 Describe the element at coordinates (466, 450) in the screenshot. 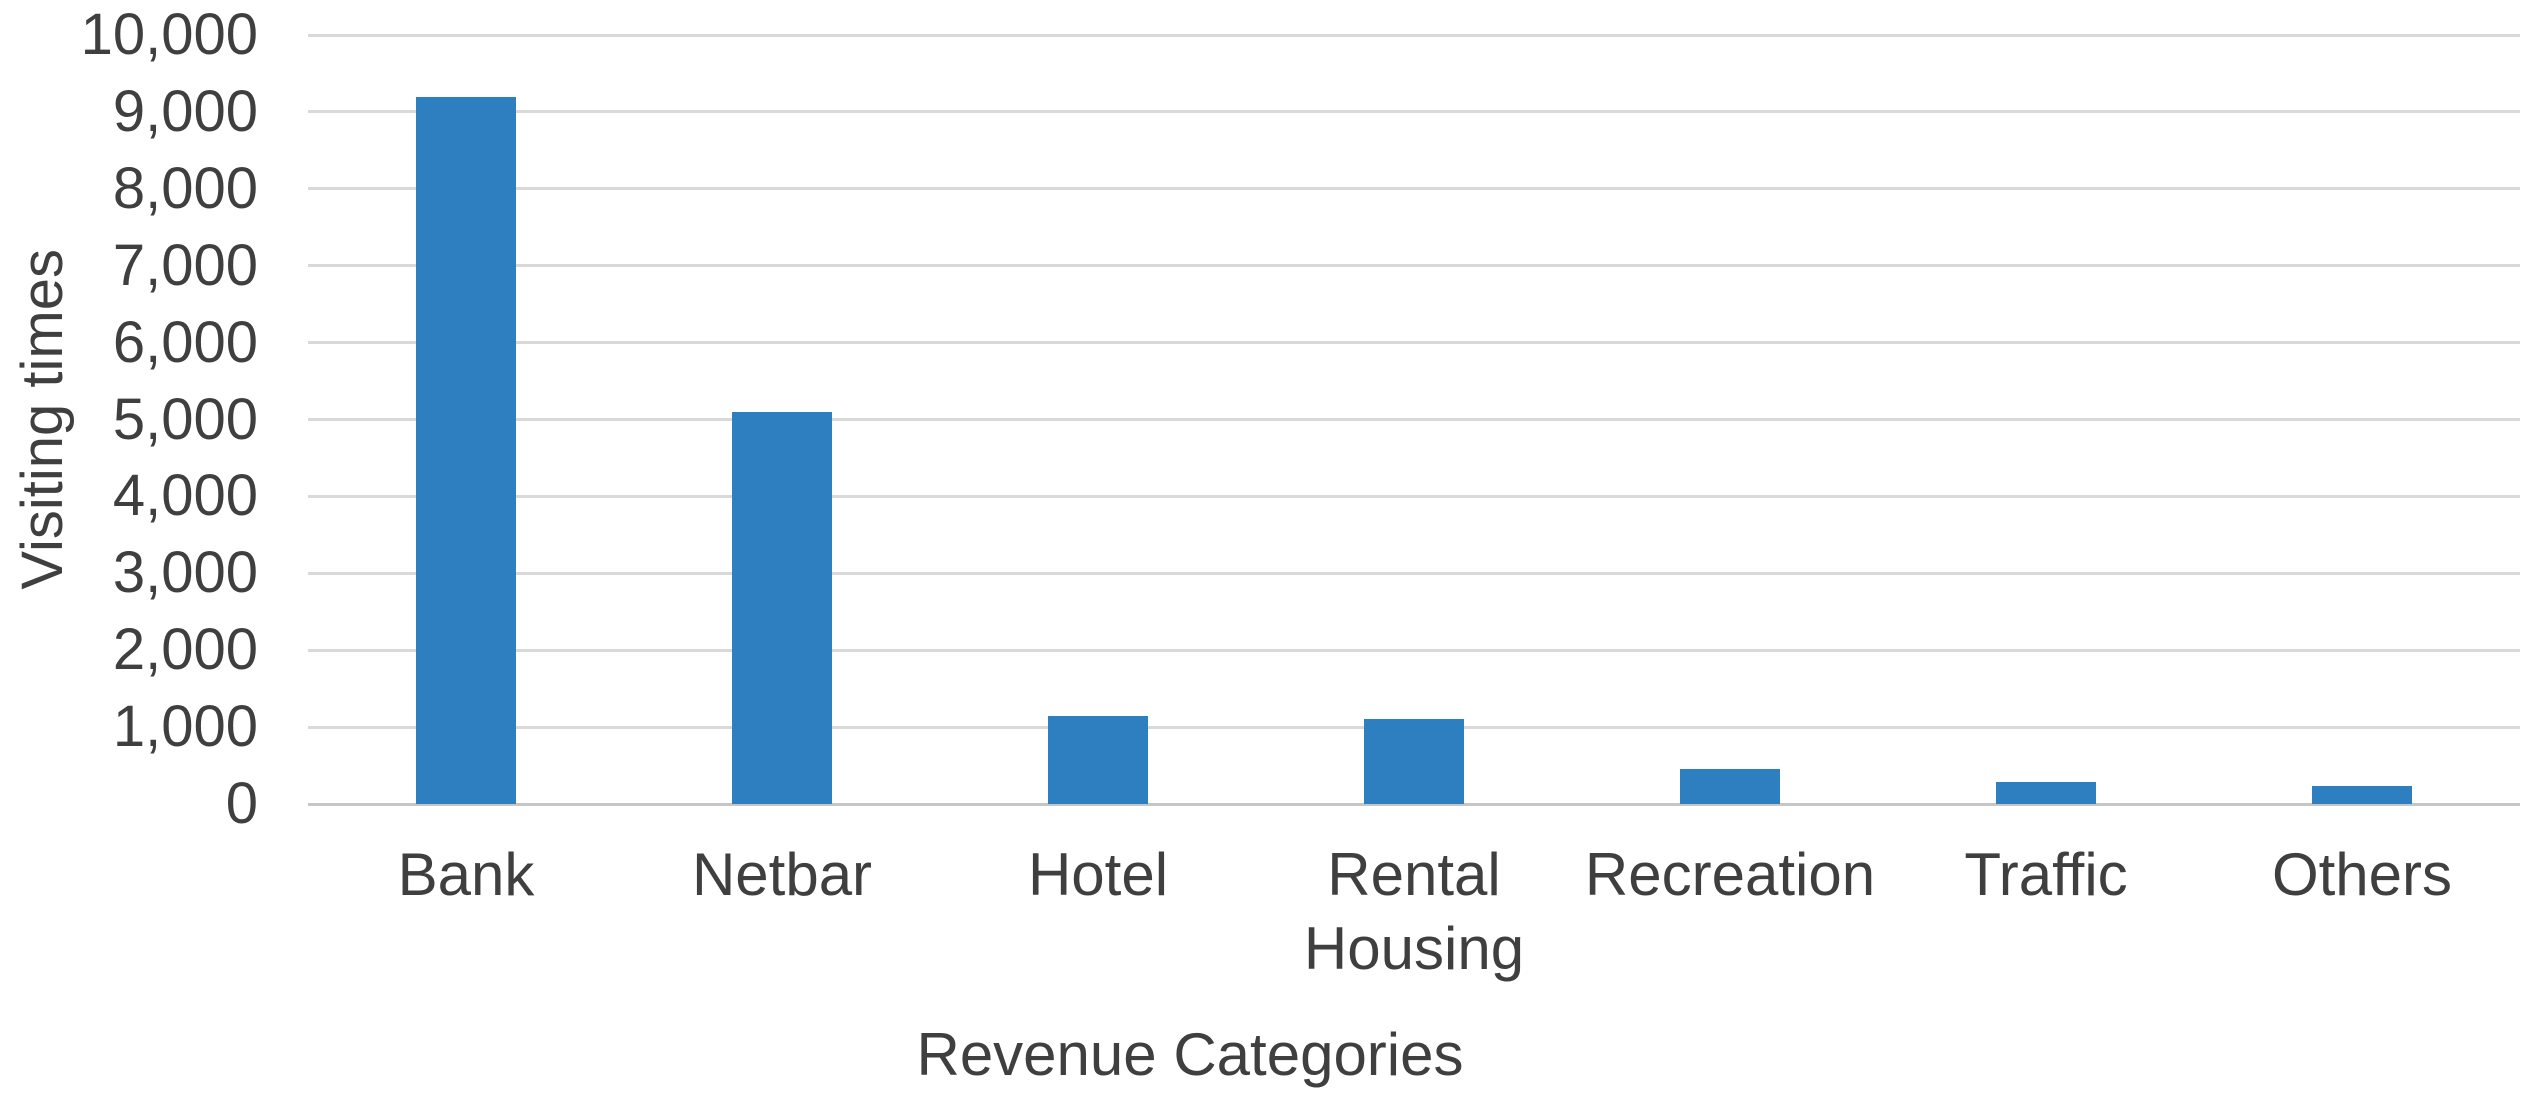

I see `bar-bank` at that location.